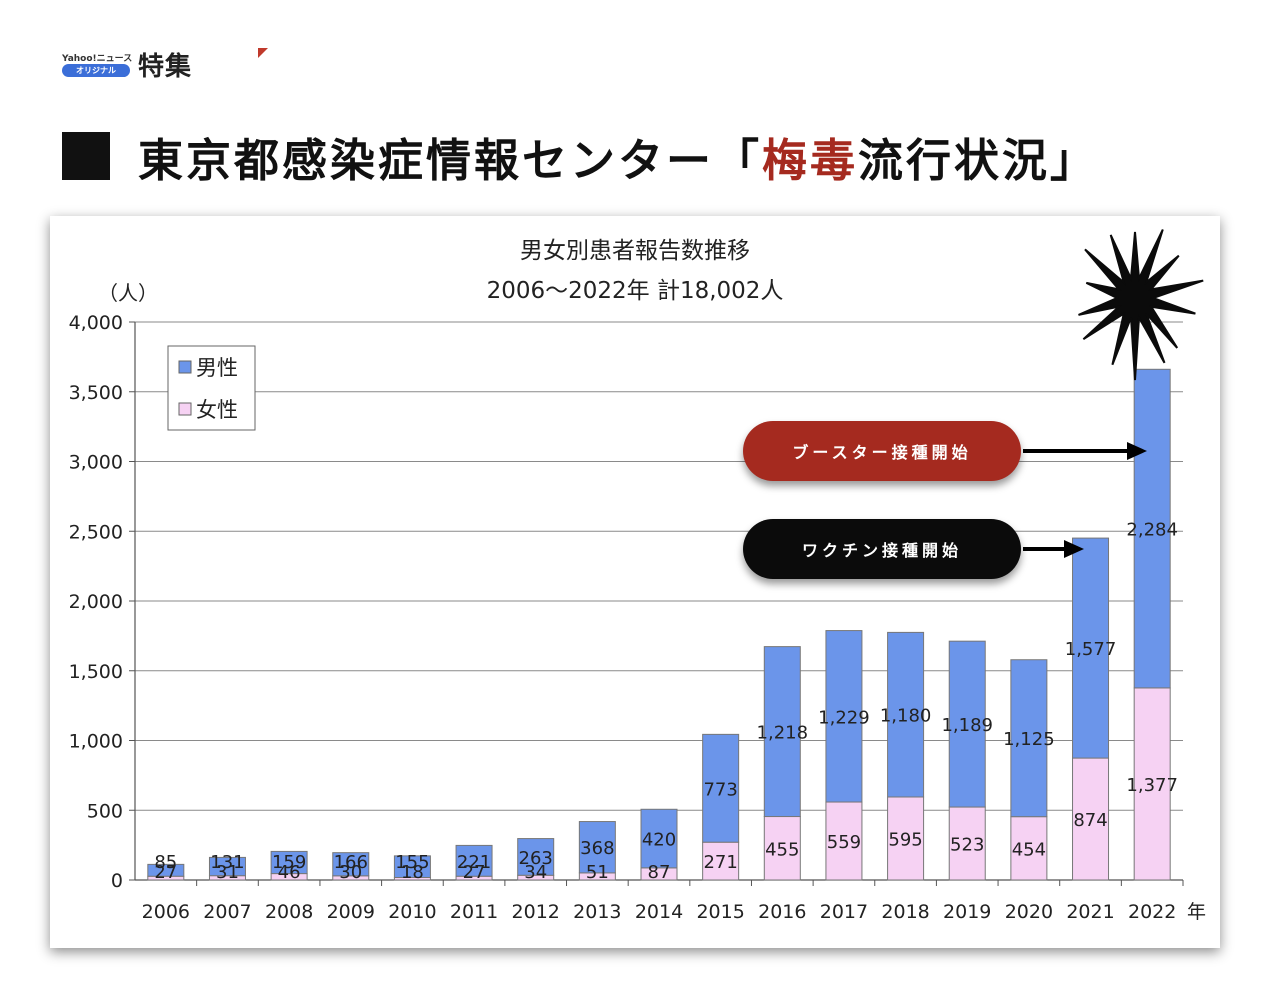 This screenshot has width=1276, height=1000. I want to click on x-axis-unit: 年, so click(1196, 912).